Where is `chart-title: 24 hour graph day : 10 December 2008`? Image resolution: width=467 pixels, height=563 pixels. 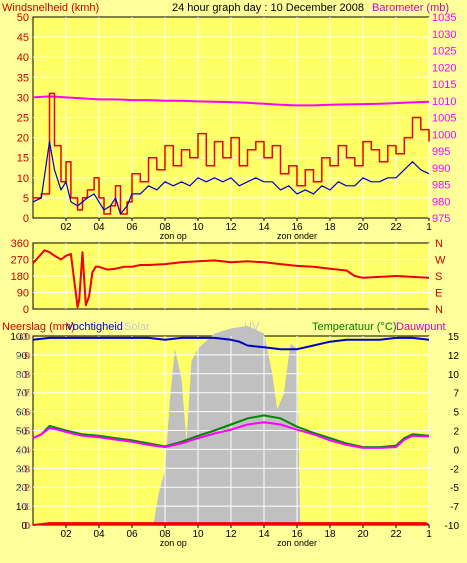
chart-title: 24 hour graph day : 10 December 2008 is located at coordinates (268, 8).